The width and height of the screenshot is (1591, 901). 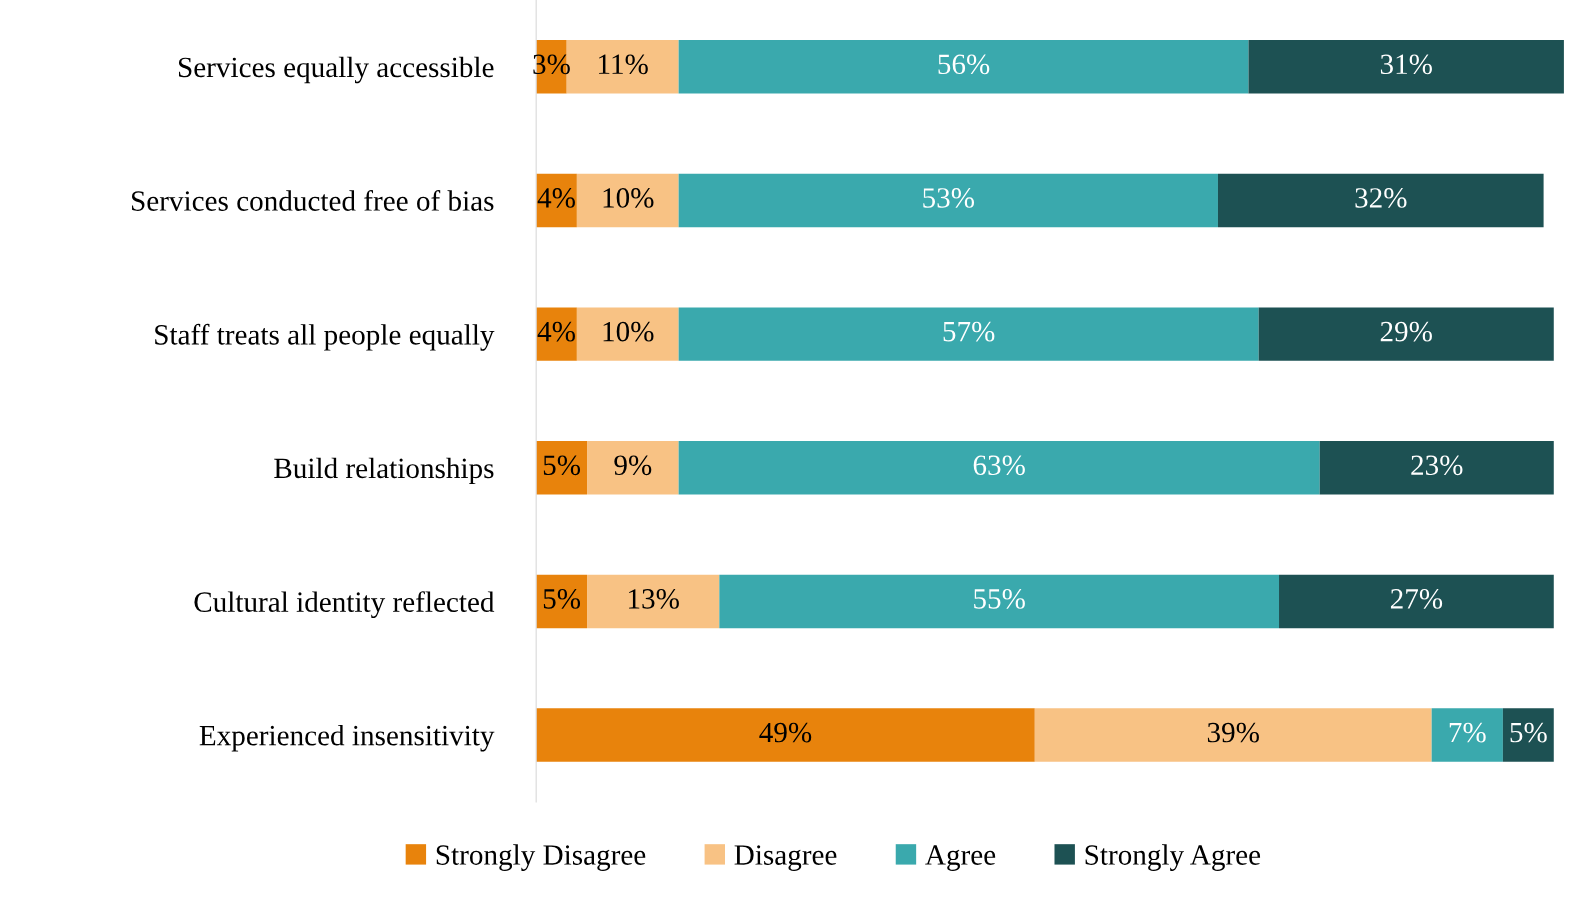 I want to click on data-label: 57%, so click(x=969, y=331).